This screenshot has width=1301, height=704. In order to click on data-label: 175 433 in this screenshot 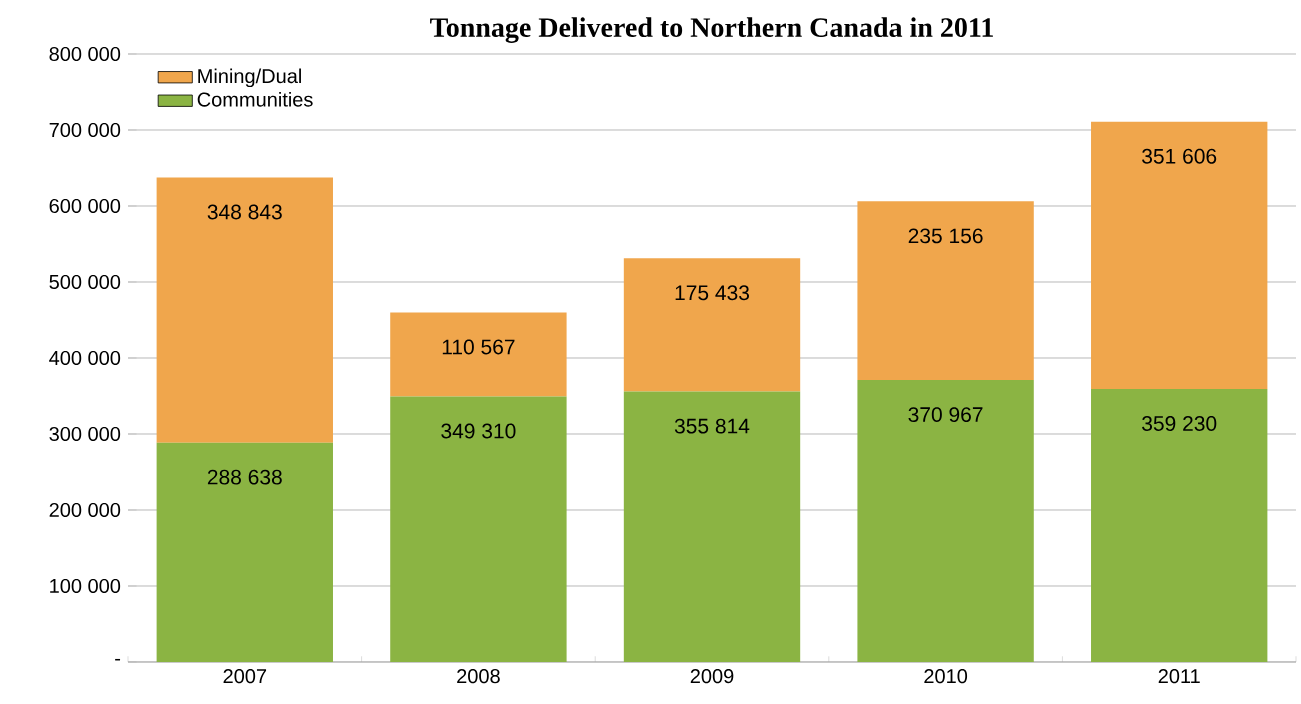, I will do `click(712, 293)`.